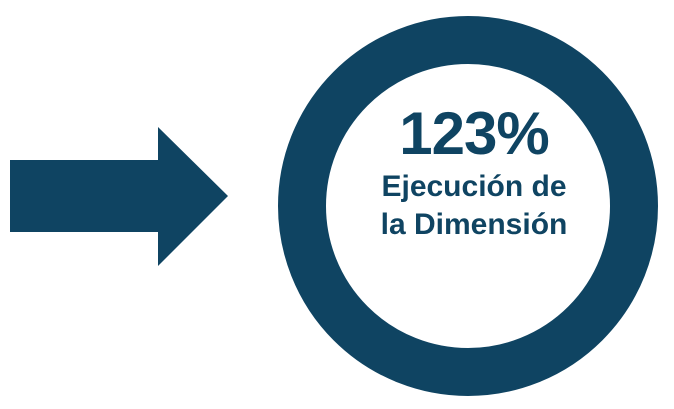  I want to click on execution-percentage: 123%, so click(474, 133).